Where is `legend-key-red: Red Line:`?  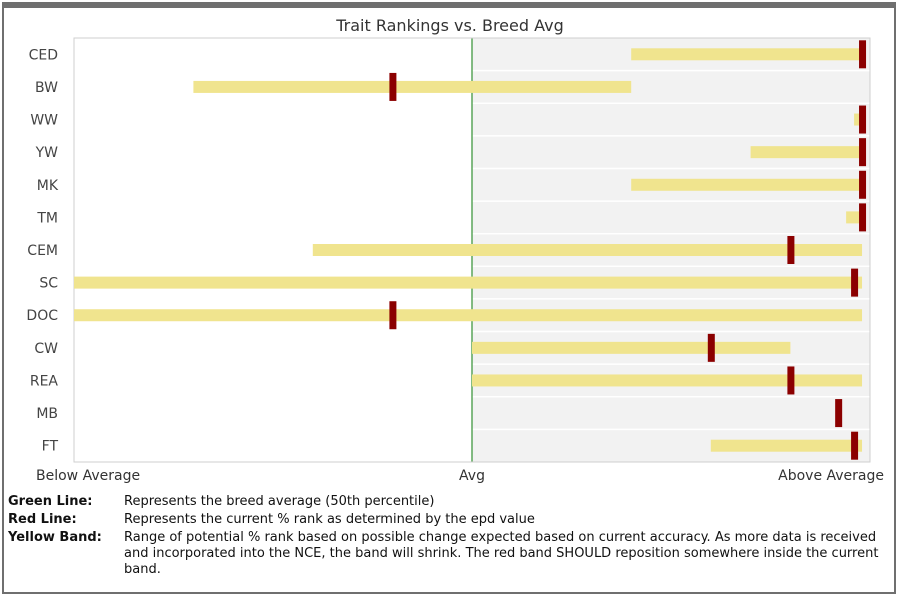 legend-key-red: Red Line: is located at coordinates (42, 519).